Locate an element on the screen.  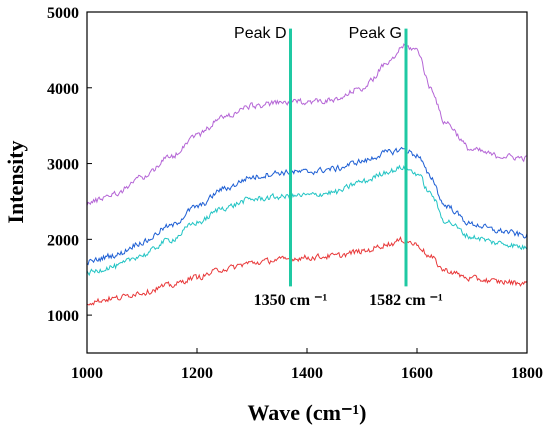
y-tick-label: 5000 is located at coordinates (63, 13).